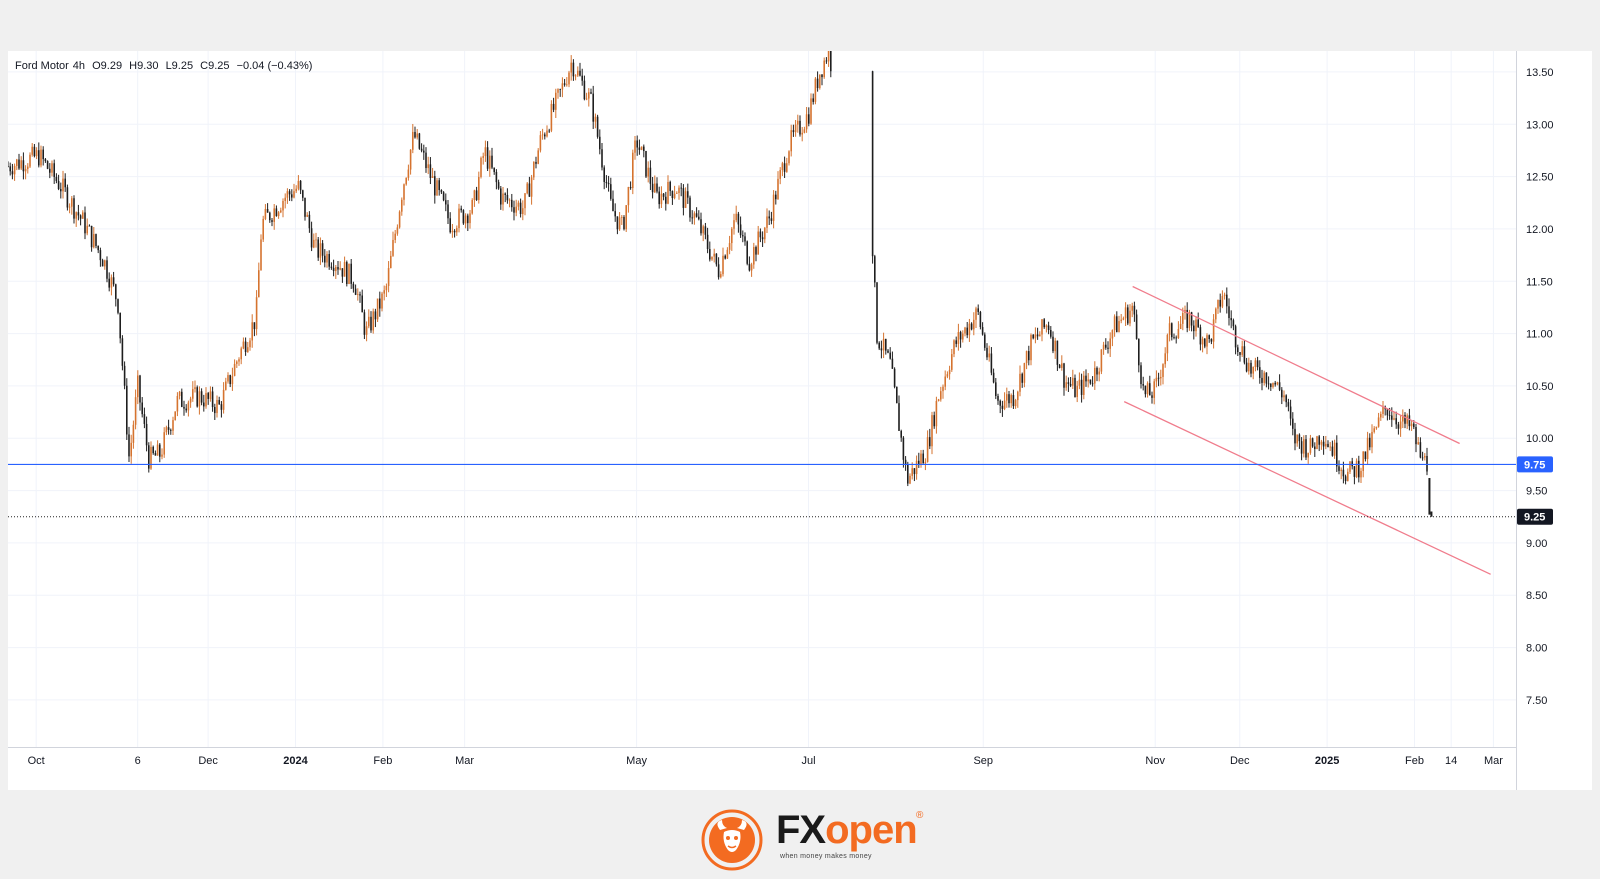 This screenshot has width=1600, height=879. Describe the element at coordinates (1536, 701) in the screenshot. I see `y-tick-label: 7.50` at that location.